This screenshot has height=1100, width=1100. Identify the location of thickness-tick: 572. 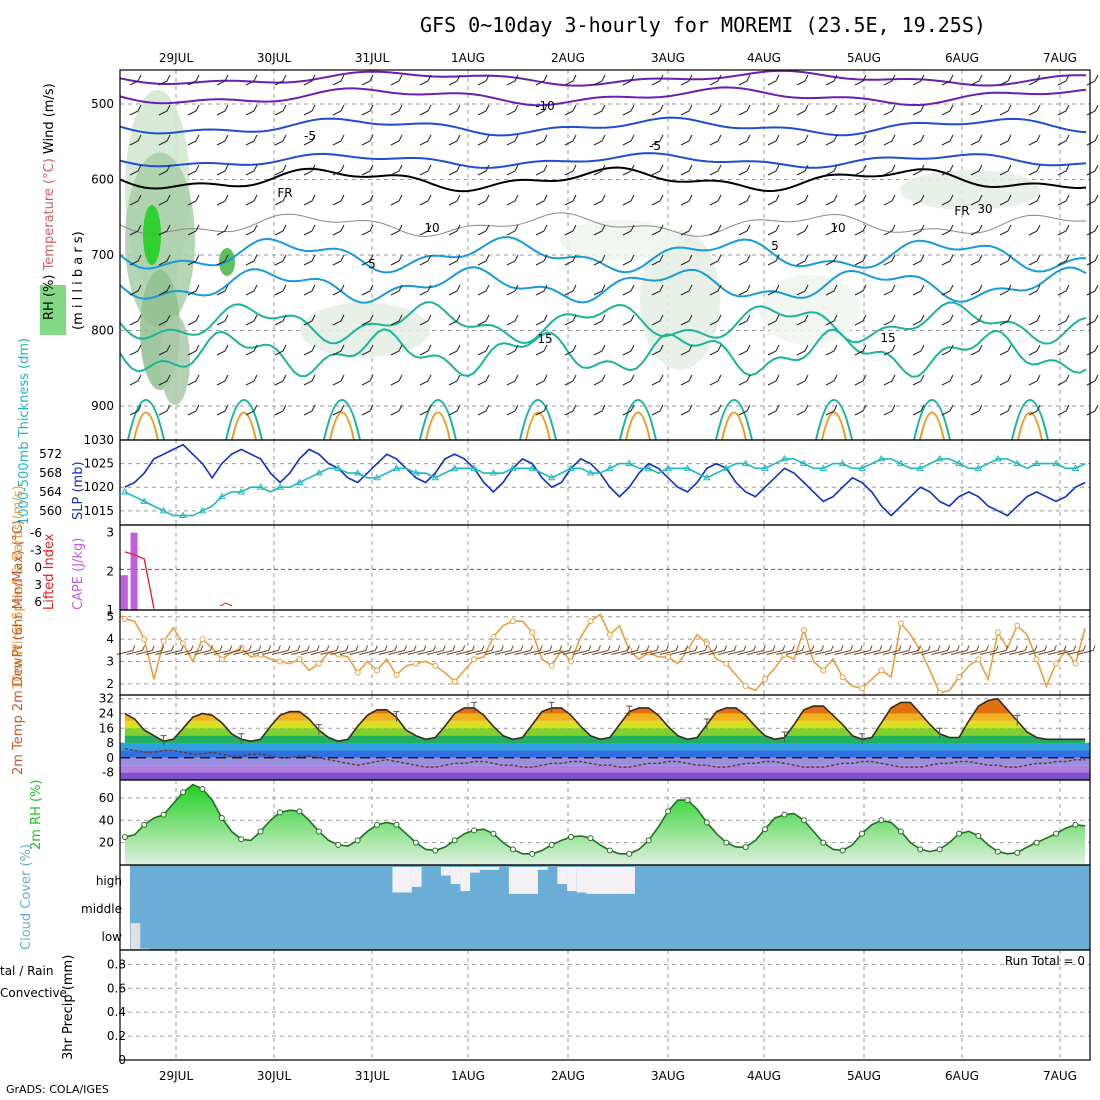
(50, 454).